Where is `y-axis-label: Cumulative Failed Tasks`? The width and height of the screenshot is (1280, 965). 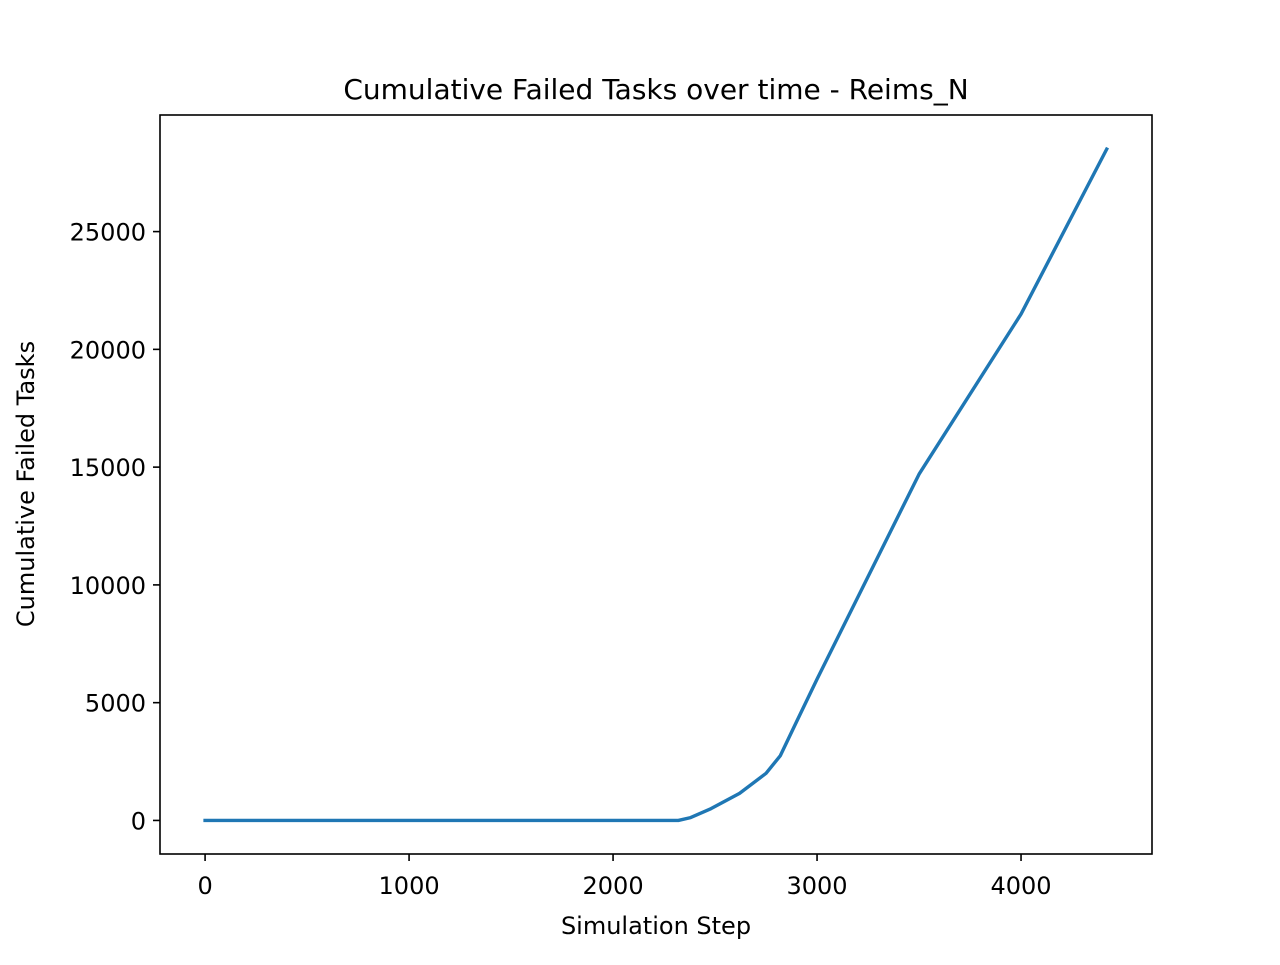 y-axis-label: Cumulative Failed Tasks is located at coordinates (26, 484).